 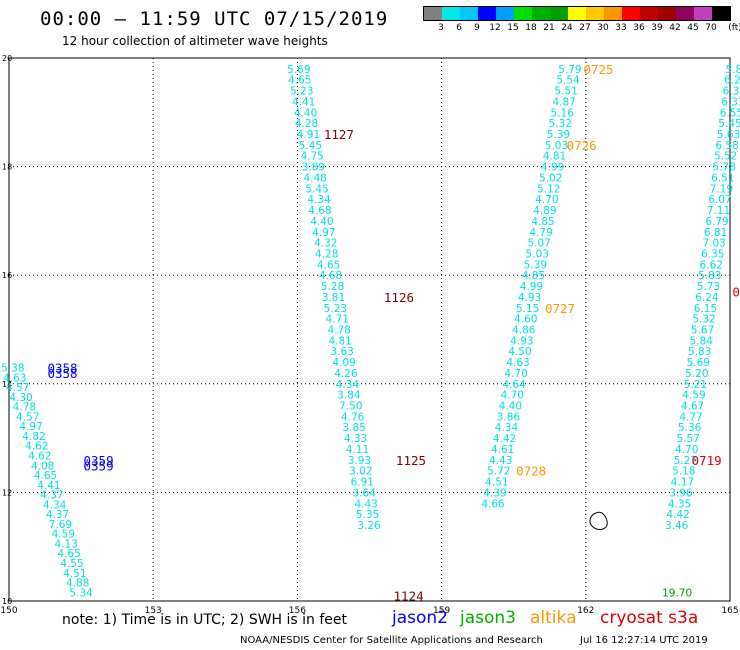 What do you see at coordinates (563, 102) in the screenshot?
I see `wave-height-value: 4.87` at bounding box center [563, 102].